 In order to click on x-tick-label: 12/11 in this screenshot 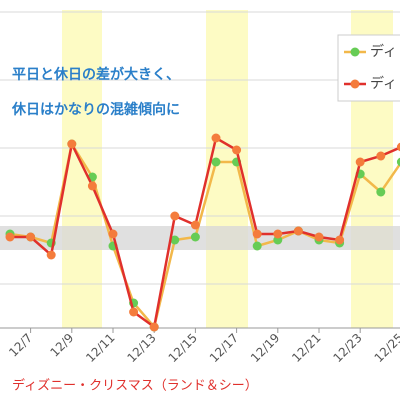, I will do `click(100, 348)`.